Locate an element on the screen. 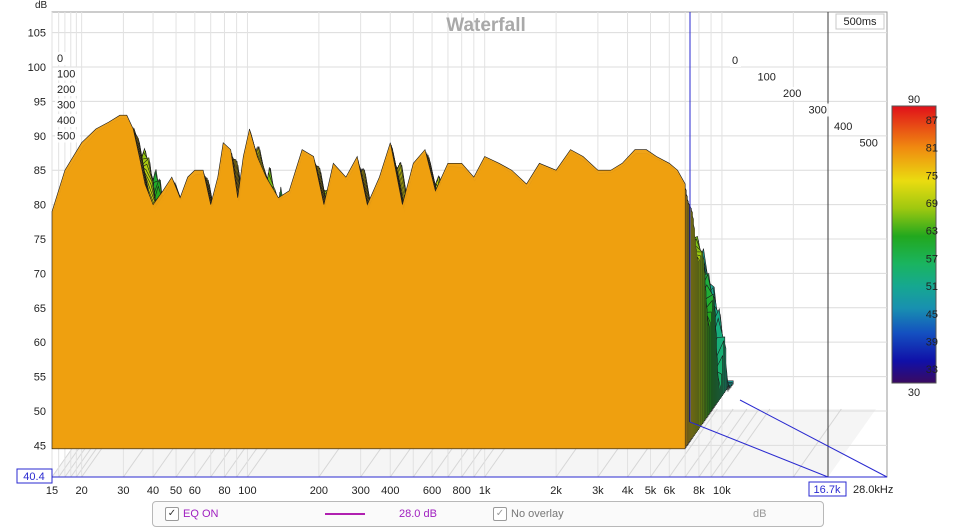 The image size is (975, 527). colorbar-tick: 30 is located at coordinates (914, 393).